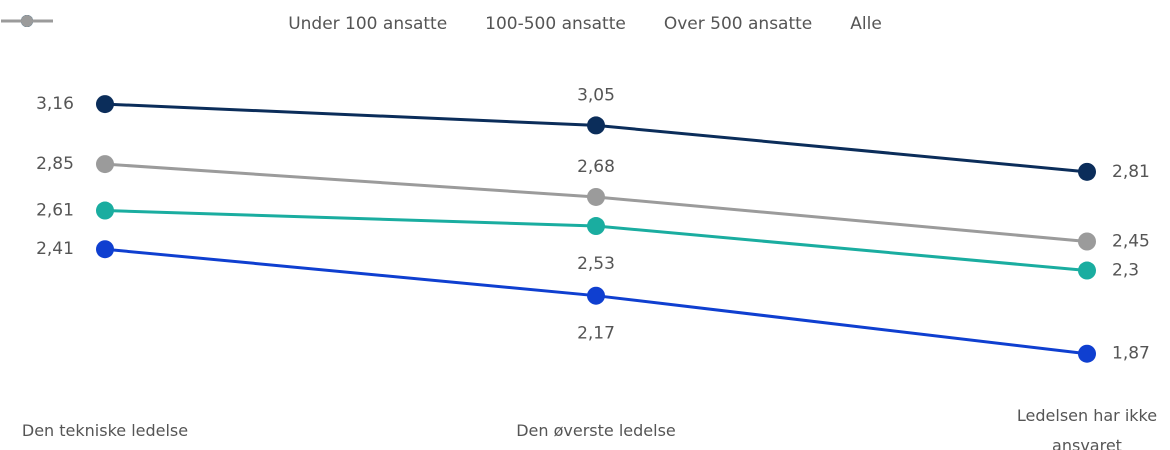  Describe the element at coordinates (1131, 354) in the screenshot. I see `data-label: 1,87` at that location.